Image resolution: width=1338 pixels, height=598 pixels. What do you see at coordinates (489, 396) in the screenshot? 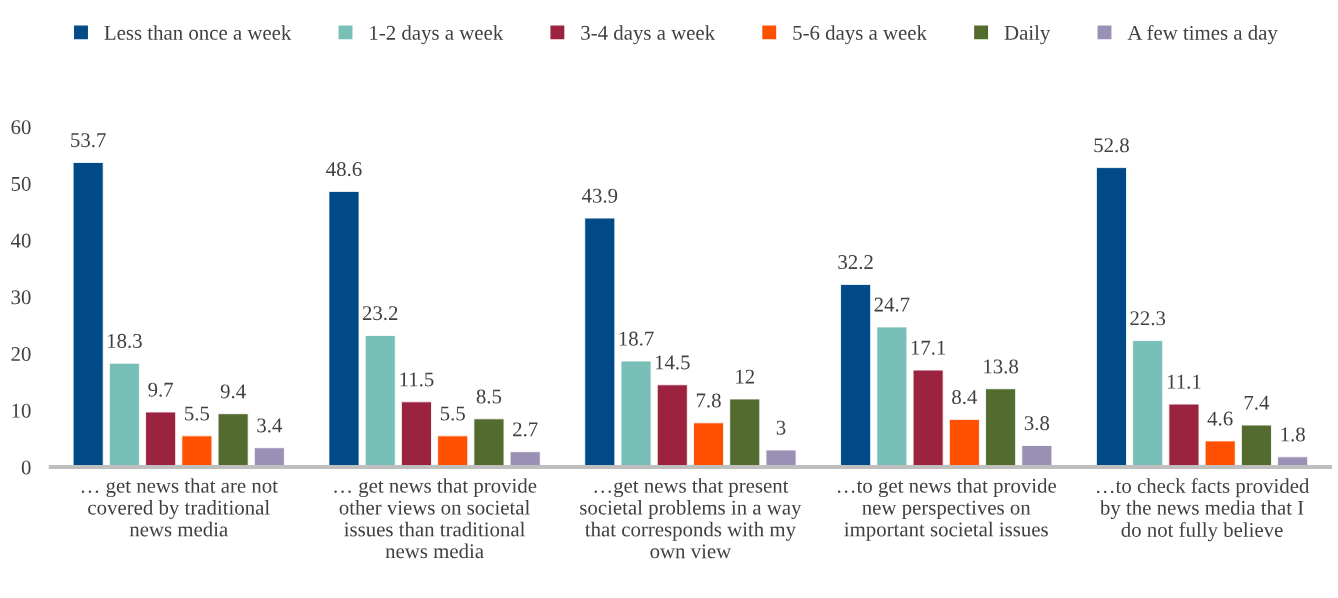
I see `data-label: 8.5` at bounding box center [489, 396].